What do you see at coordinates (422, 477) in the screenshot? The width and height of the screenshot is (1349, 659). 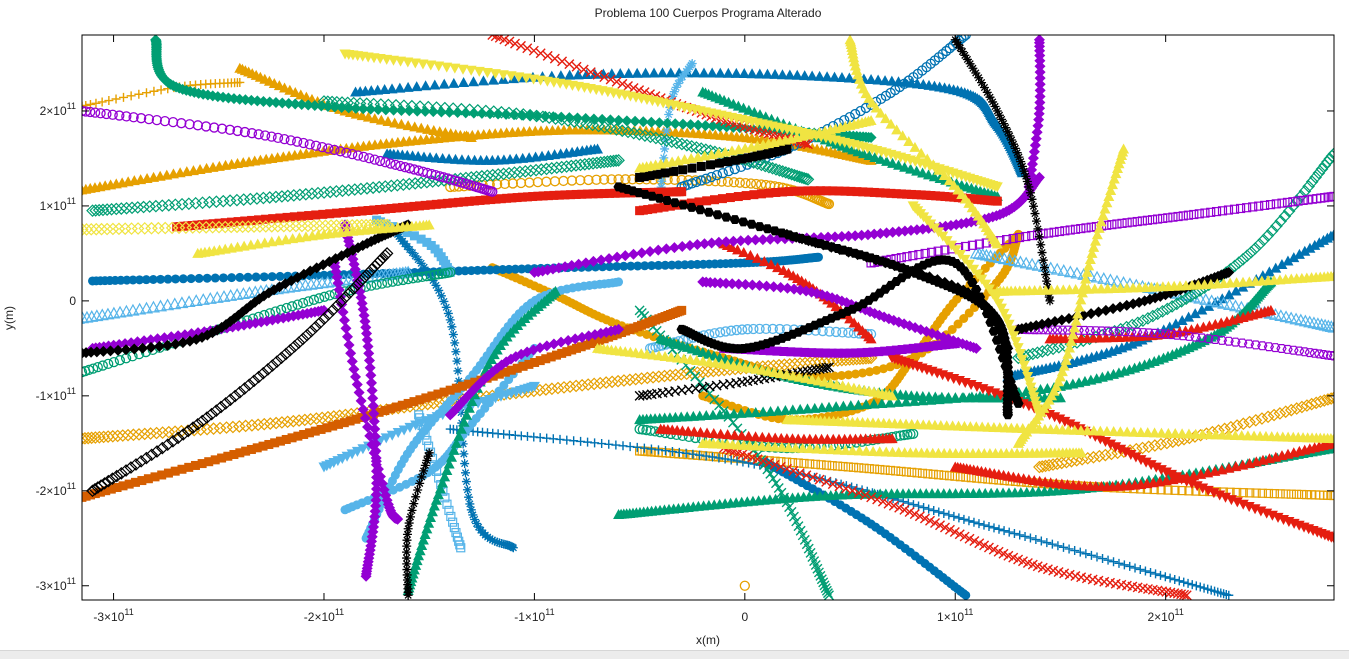 I see `trajectory-66-marker` at bounding box center [422, 477].